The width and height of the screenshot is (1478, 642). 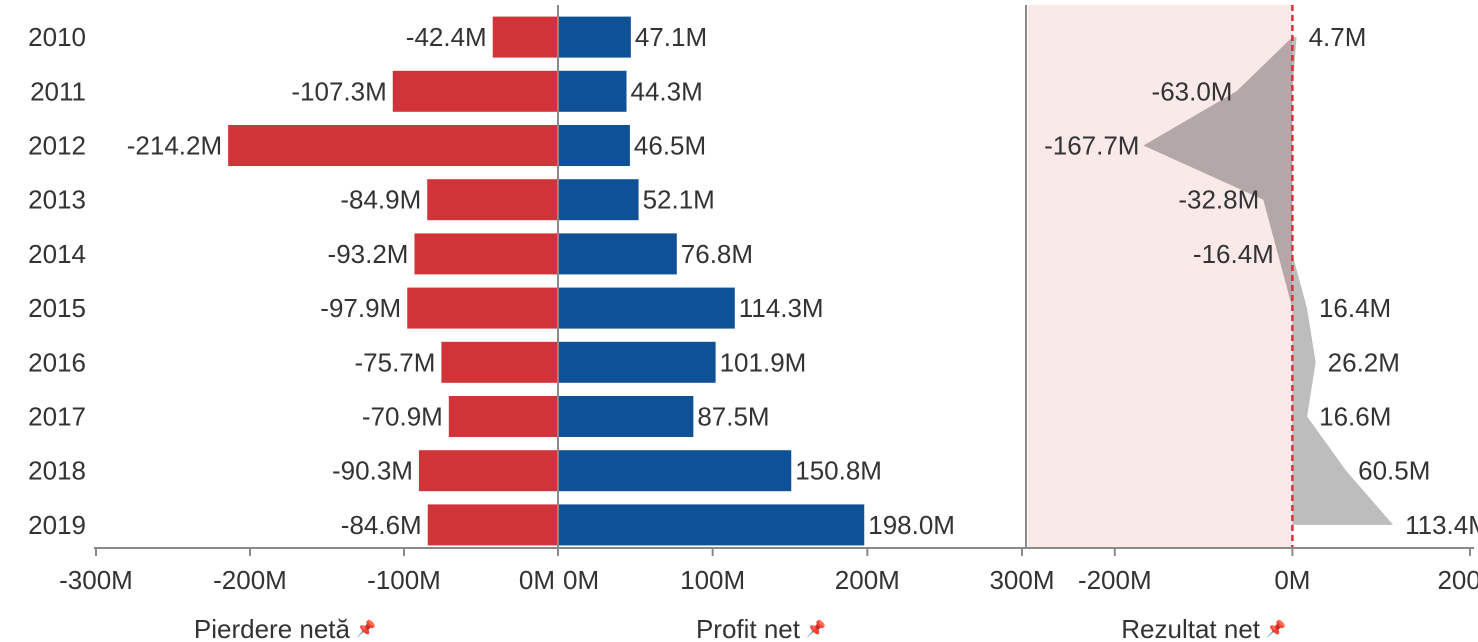 What do you see at coordinates (667, 91) in the screenshot?
I see `profit-data-label: 44.3M` at bounding box center [667, 91].